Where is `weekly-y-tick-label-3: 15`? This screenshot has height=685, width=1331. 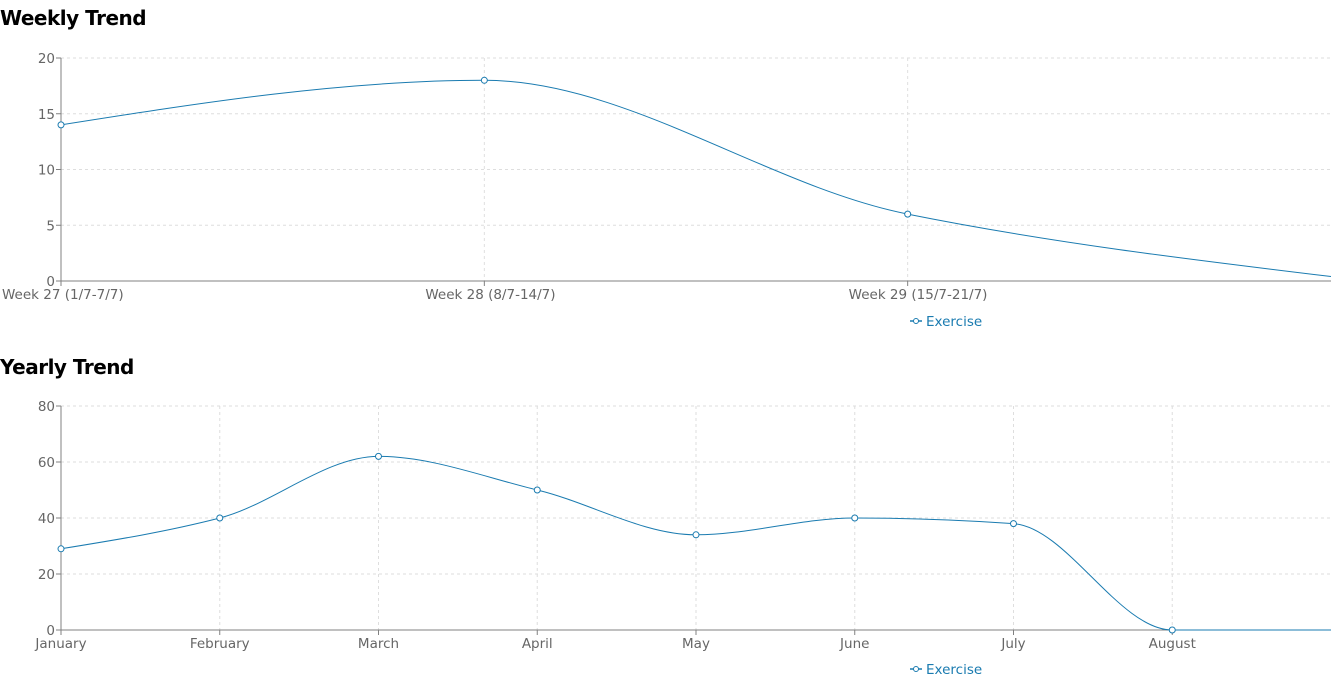 weekly-y-tick-label-3: 15 is located at coordinates (46, 115).